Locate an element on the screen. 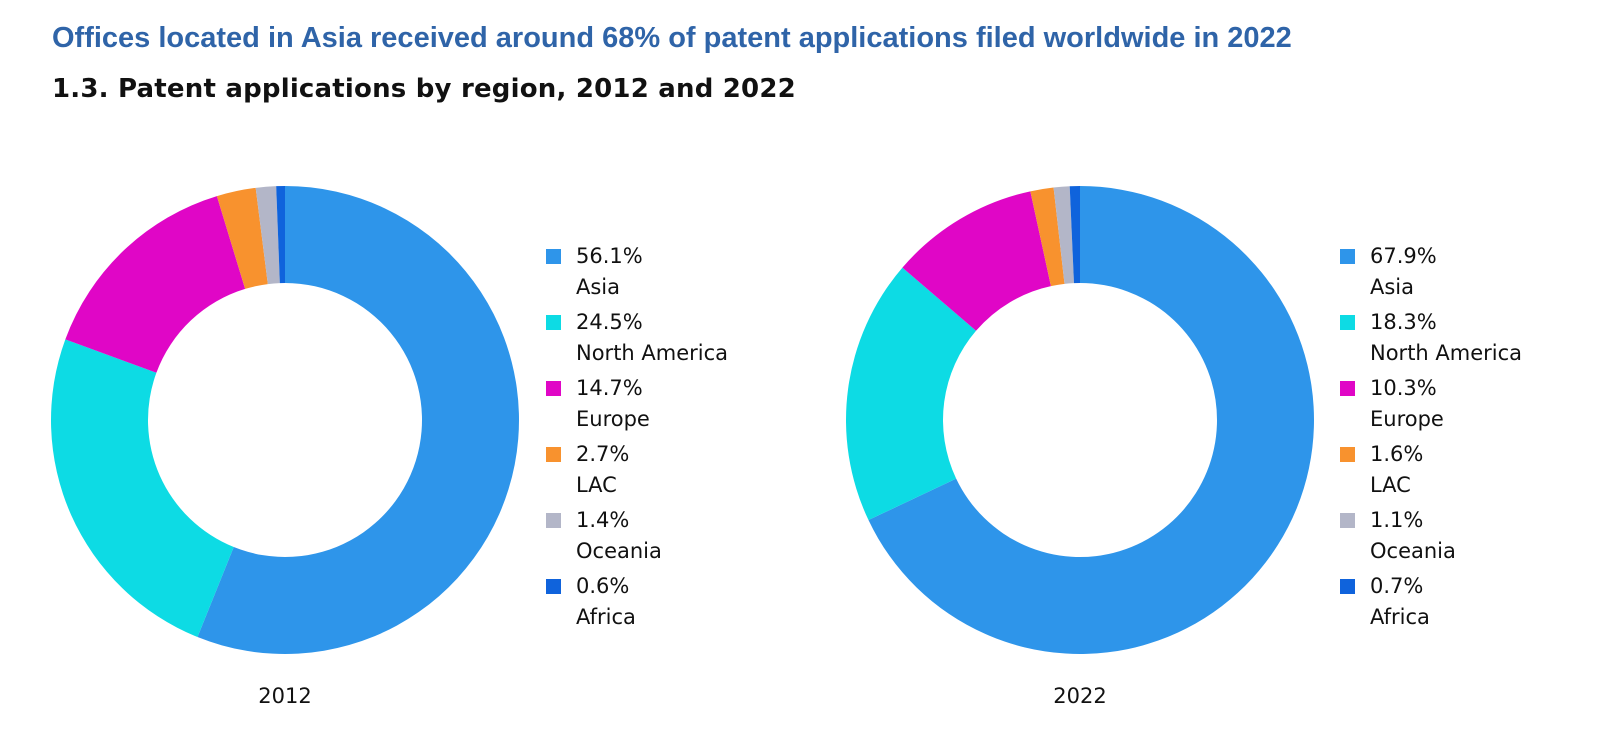 This screenshot has width=1600, height=746. legend-item-2012-africa: 0.6% Africa is located at coordinates (661, 603).